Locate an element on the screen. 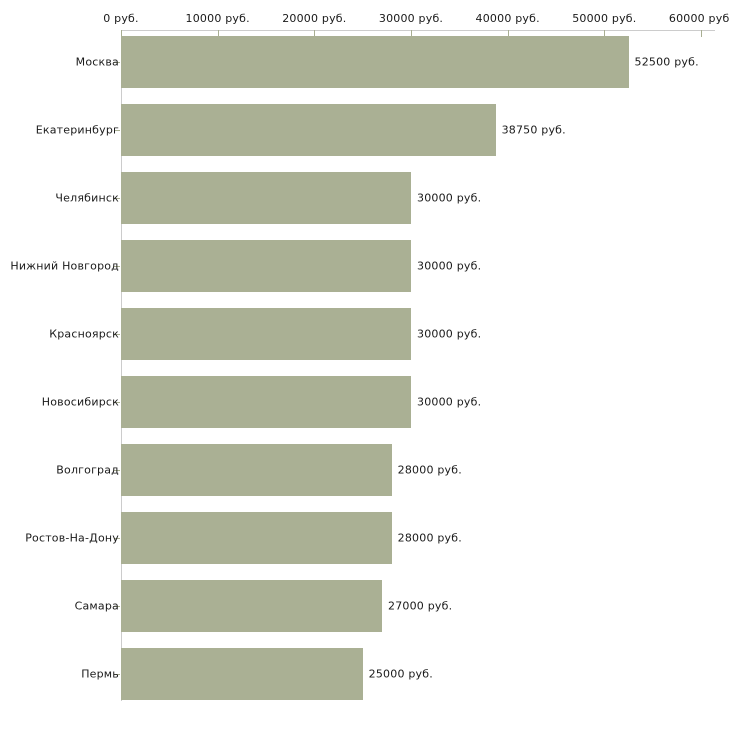 This screenshot has width=730, height=730. x-axis-line is located at coordinates (418, 30).